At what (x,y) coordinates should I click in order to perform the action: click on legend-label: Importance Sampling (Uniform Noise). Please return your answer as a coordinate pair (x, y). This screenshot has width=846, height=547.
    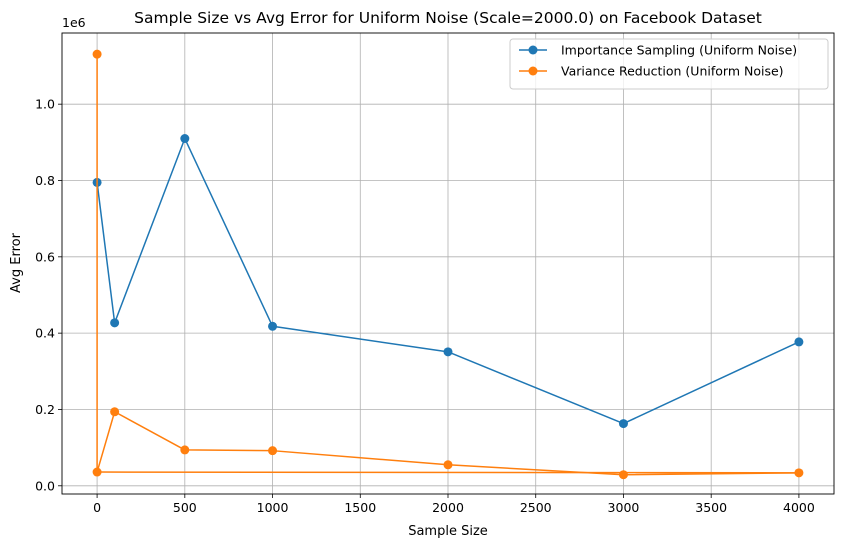
    Looking at the image, I should click on (679, 50).